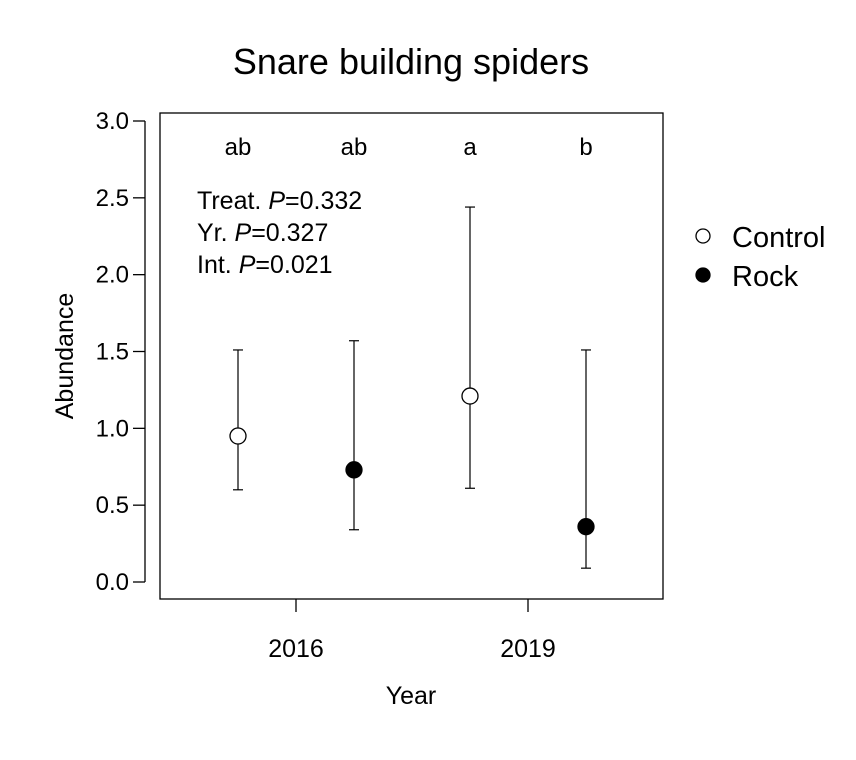 The width and height of the screenshot is (856, 760). What do you see at coordinates (412, 631) in the screenshot?
I see `x-axis: 2016 2019` at bounding box center [412, 631].